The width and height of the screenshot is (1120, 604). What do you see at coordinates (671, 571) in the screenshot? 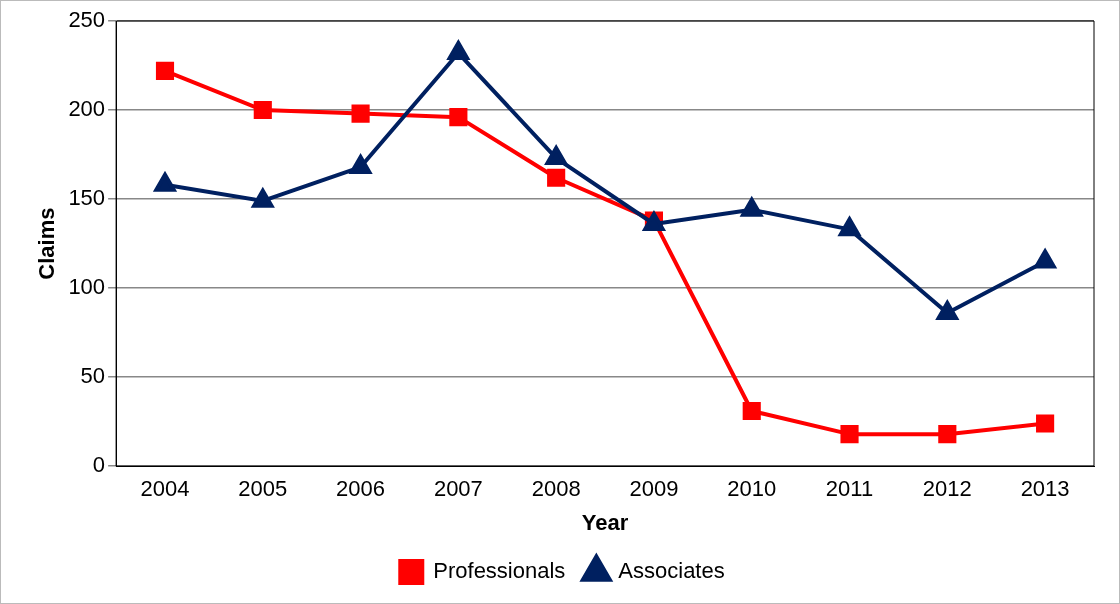
I see `legend-label: Associates` at bounding box center [671, 571].